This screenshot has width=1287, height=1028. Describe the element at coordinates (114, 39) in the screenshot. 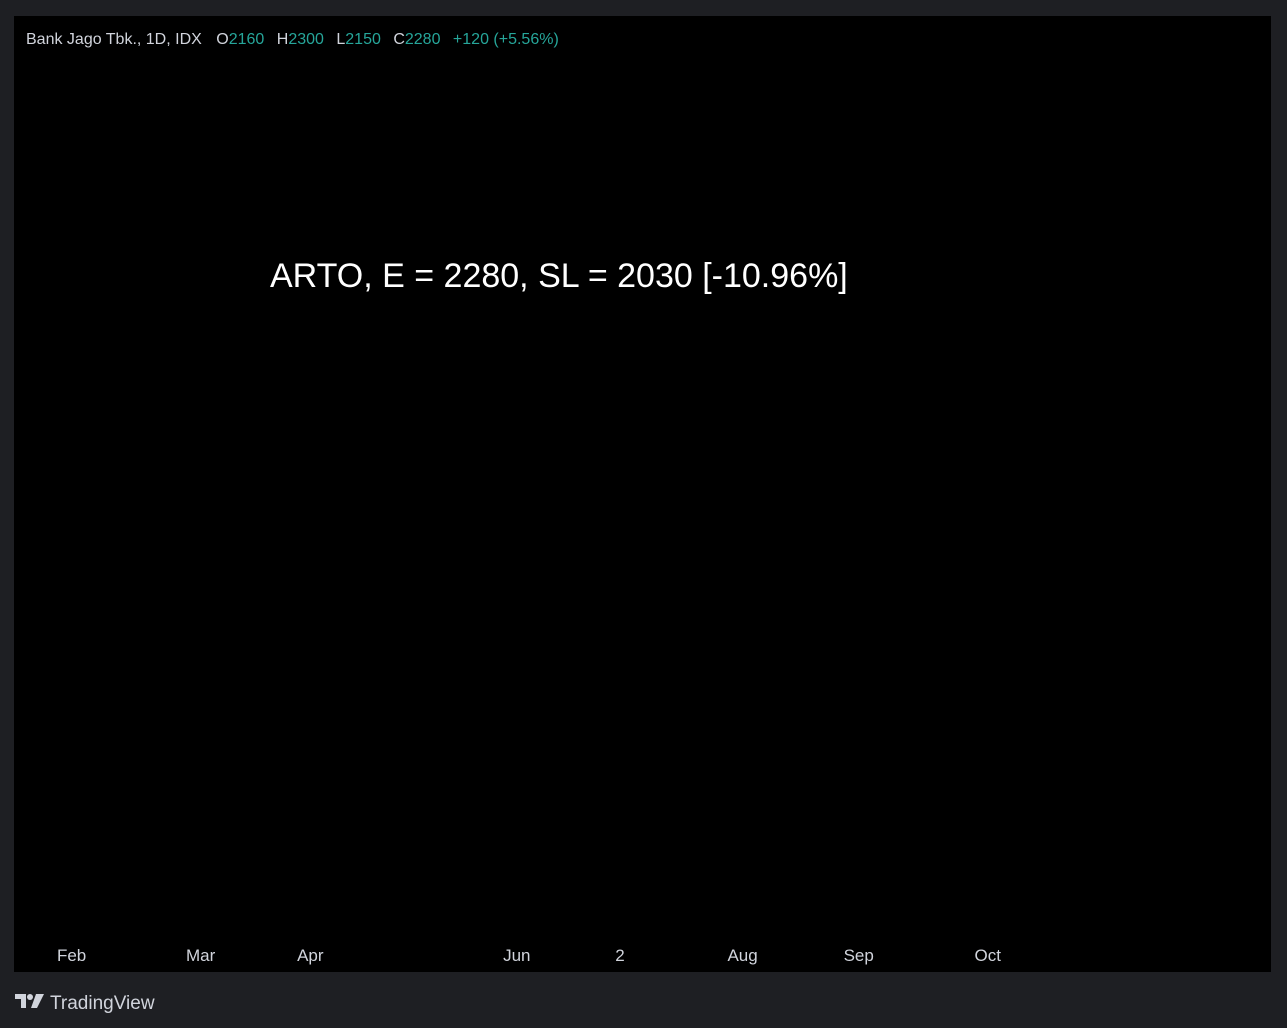

I see `symbol-name: Bank Jago Tbk., 1D, IDX` at that location.